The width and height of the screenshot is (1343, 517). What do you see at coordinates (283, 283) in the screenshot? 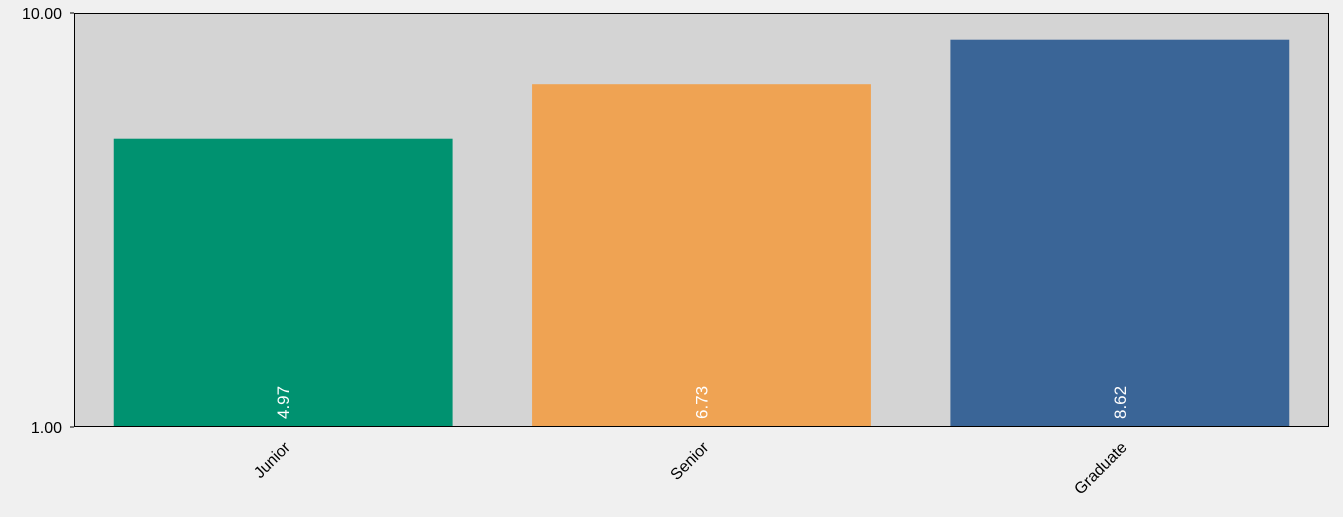
I see `bar-junior` at bounding box center [283, 283].